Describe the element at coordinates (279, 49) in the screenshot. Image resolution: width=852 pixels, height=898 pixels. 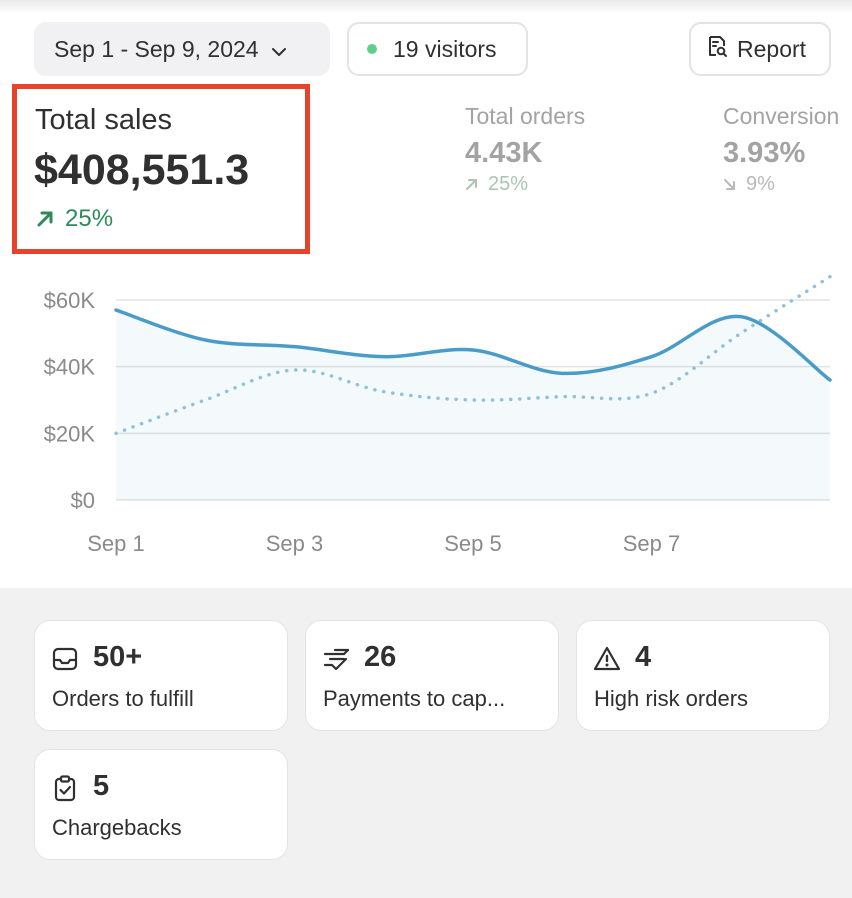
I see `chevron-down-icon` at that location.